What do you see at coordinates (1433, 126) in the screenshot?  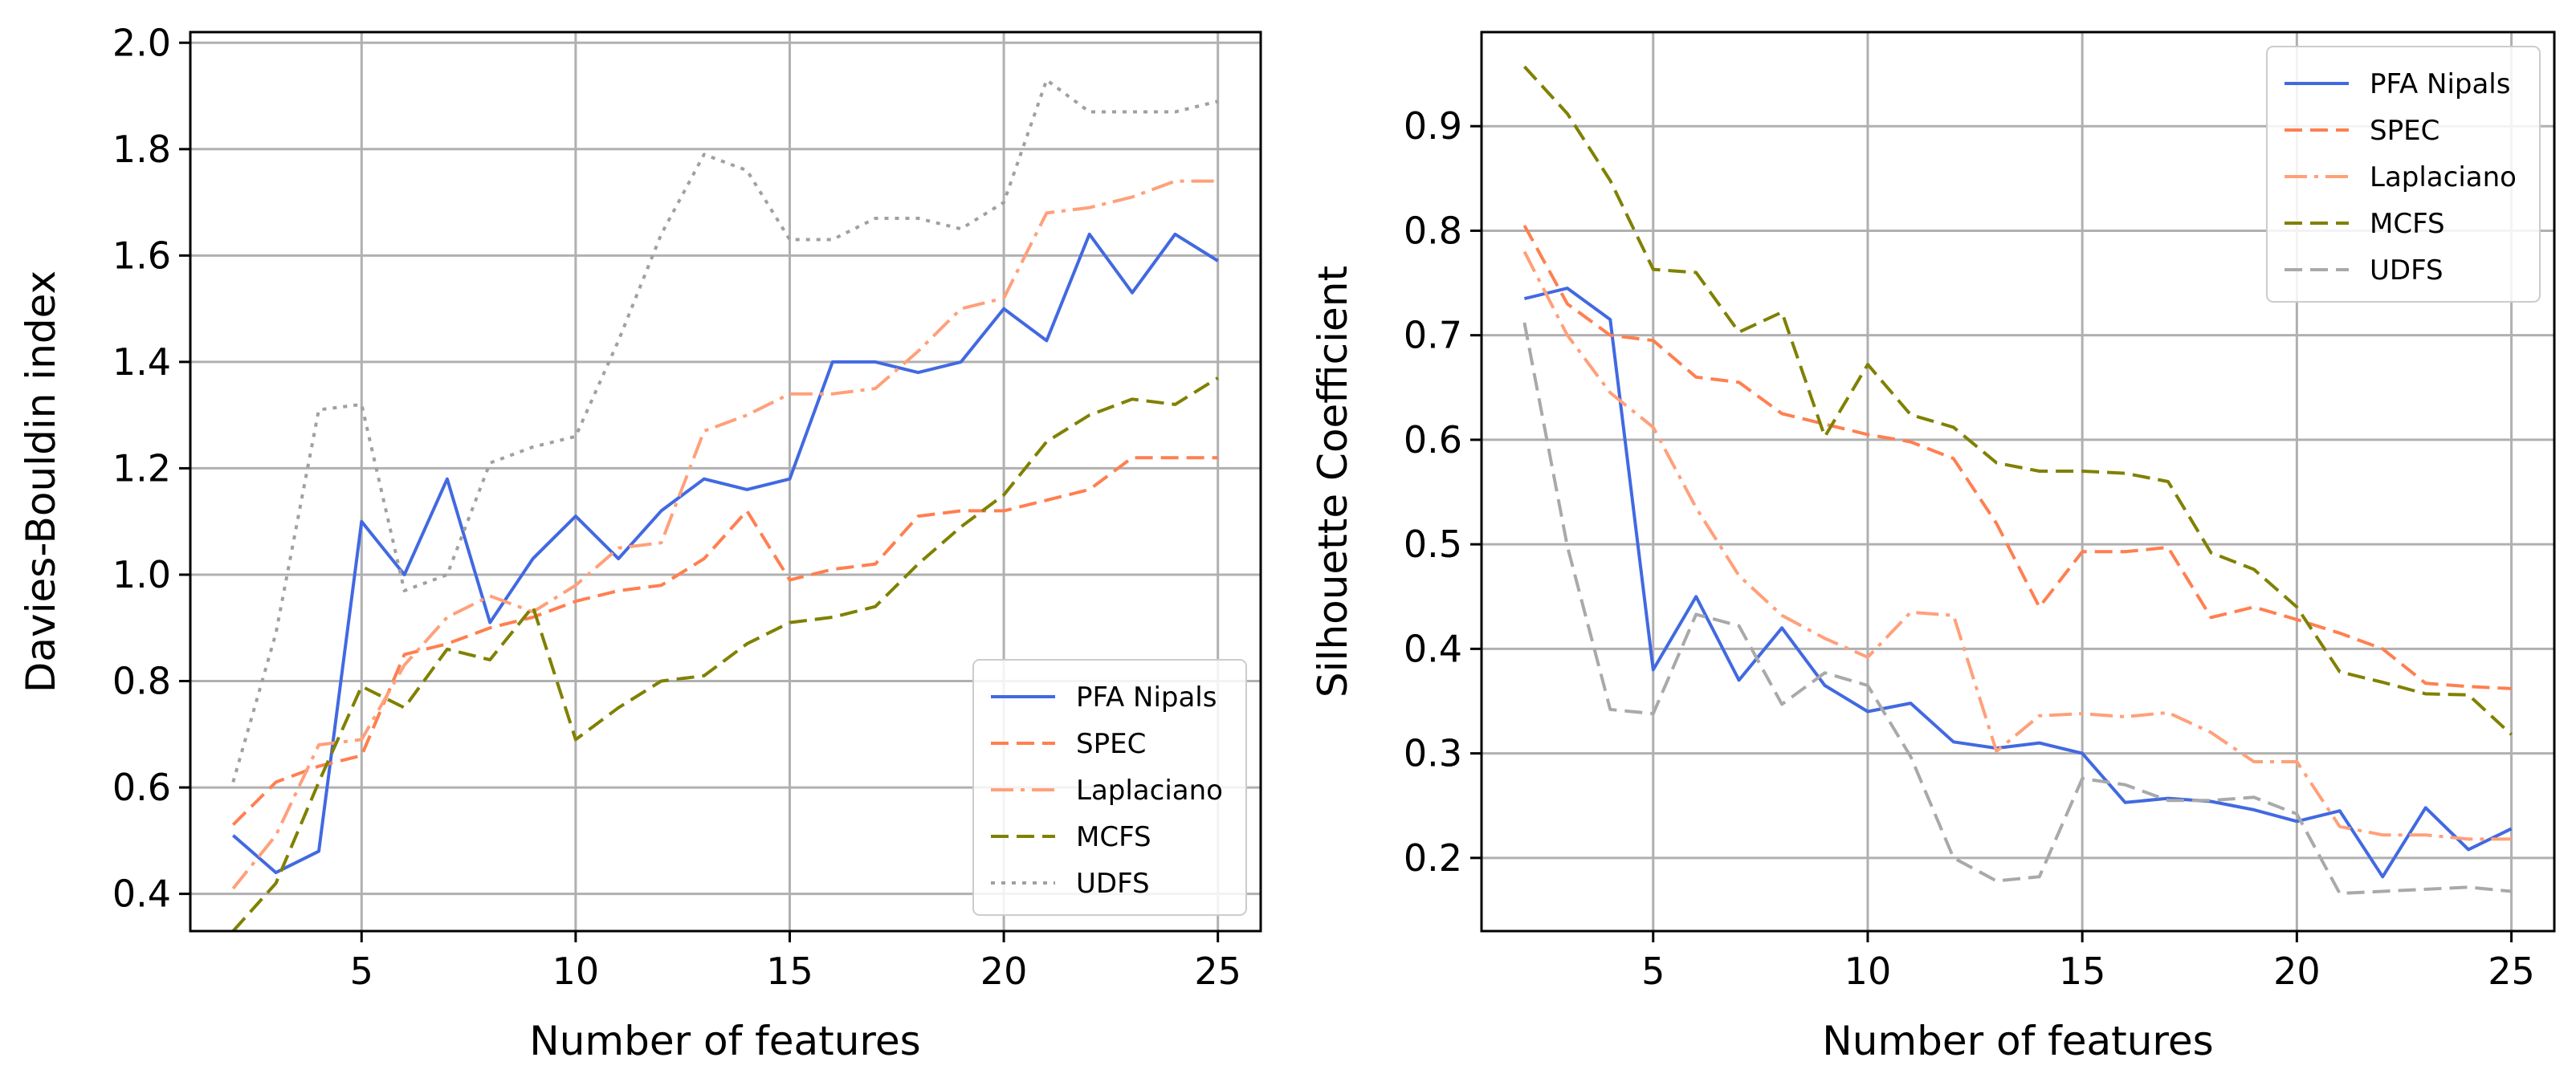 I see `right-y-tick-label: 0.9` at bounding box center [1433, 126].